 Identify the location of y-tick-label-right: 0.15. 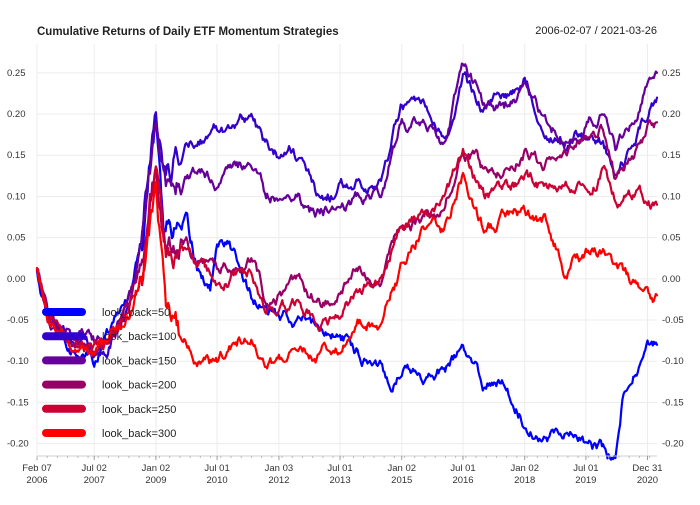
(671, 155).